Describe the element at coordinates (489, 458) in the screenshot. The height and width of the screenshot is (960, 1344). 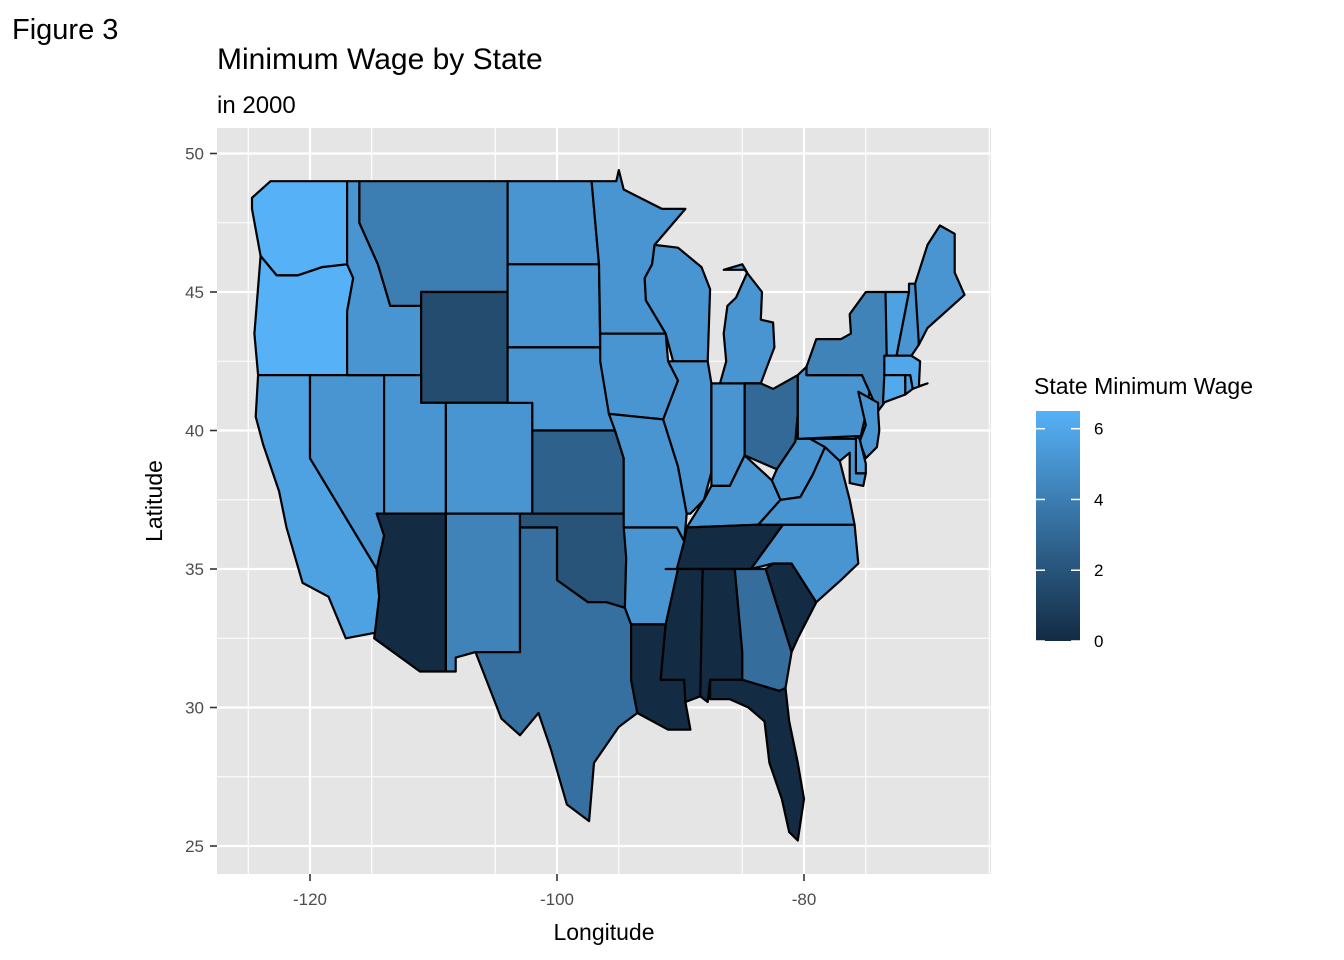
I see `state-colorado` at that location.